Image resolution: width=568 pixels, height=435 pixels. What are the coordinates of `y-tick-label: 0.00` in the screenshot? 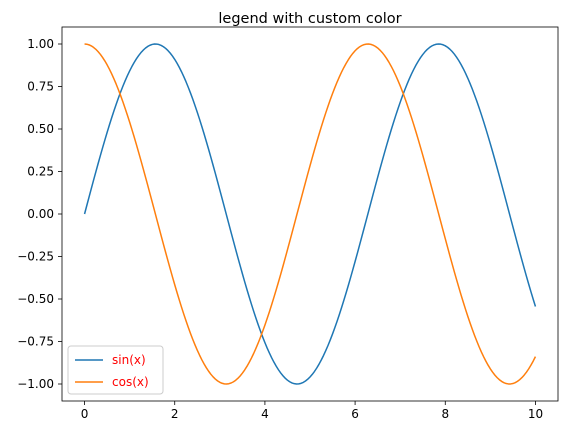 It's located at (40, 214).